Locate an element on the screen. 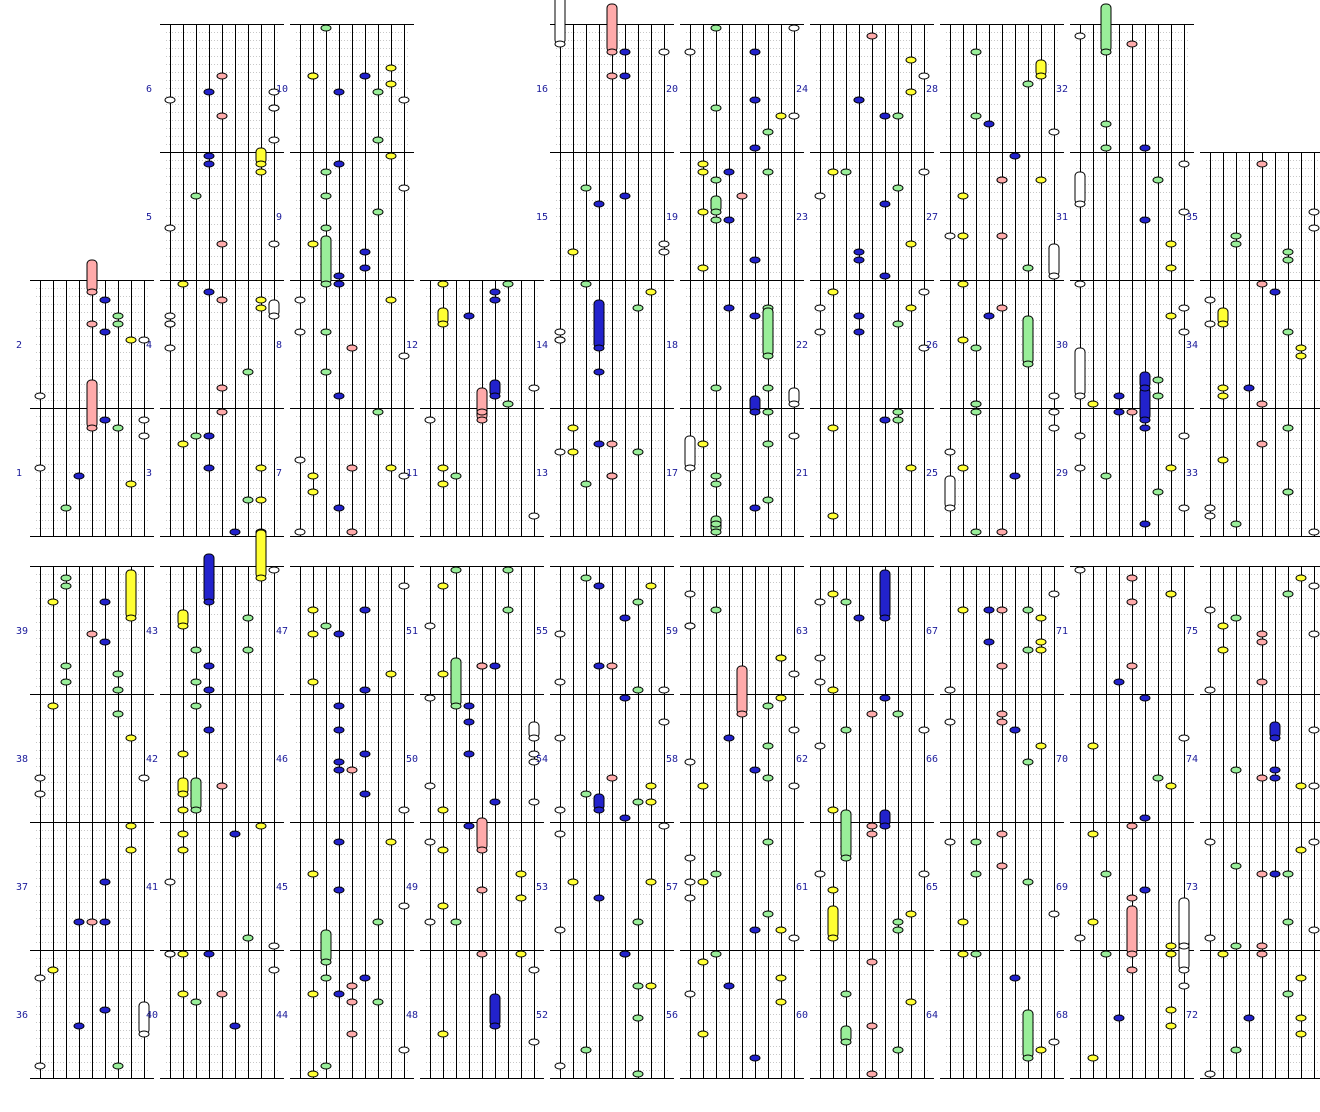  measure-number: 51 is located at coordinates (412, 631).